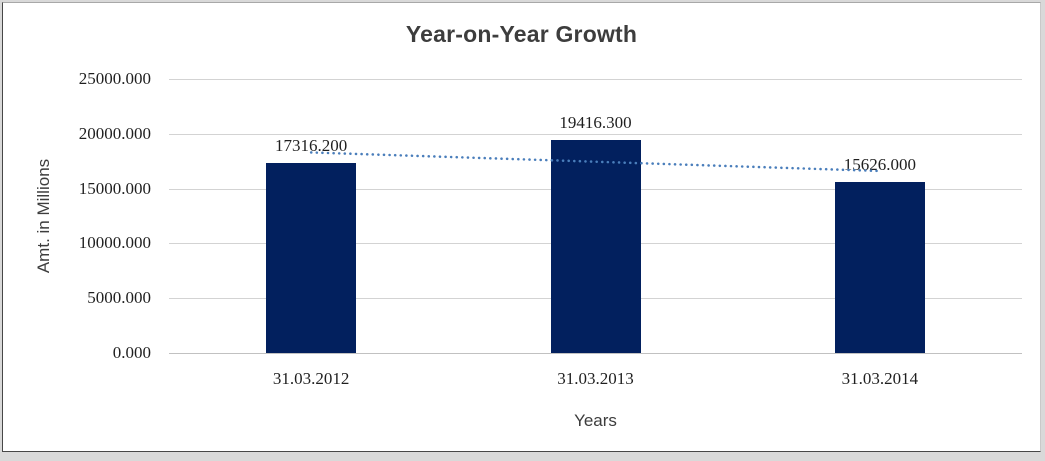 The width and height of the screenshot is (1045, 461). What do you see at coordinates (879, 164) in the screenshot?
I see `bar-value-label: 15626.000` at bounding box center [879, 164].